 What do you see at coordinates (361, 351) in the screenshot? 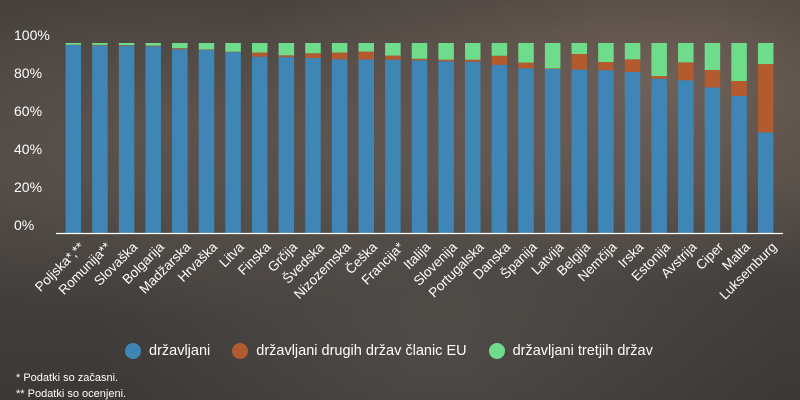
I see `legend-label-eu-citizens: državljani drugih držav članic EU` at bounding box center [361, 351].